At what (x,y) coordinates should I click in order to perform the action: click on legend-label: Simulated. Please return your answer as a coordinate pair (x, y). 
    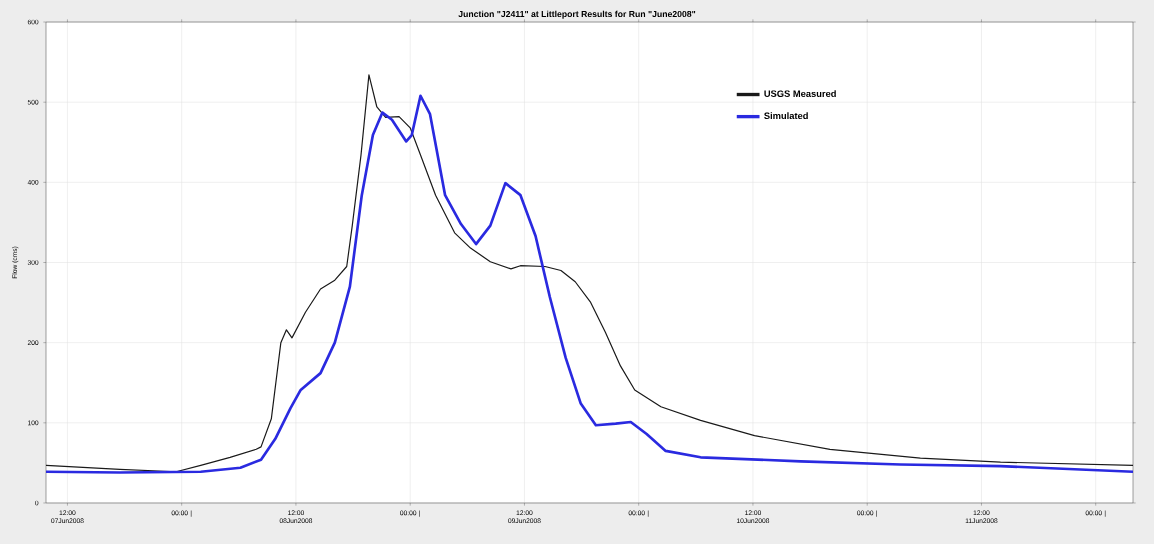
    Looking at the image, I should click on (786, 116).